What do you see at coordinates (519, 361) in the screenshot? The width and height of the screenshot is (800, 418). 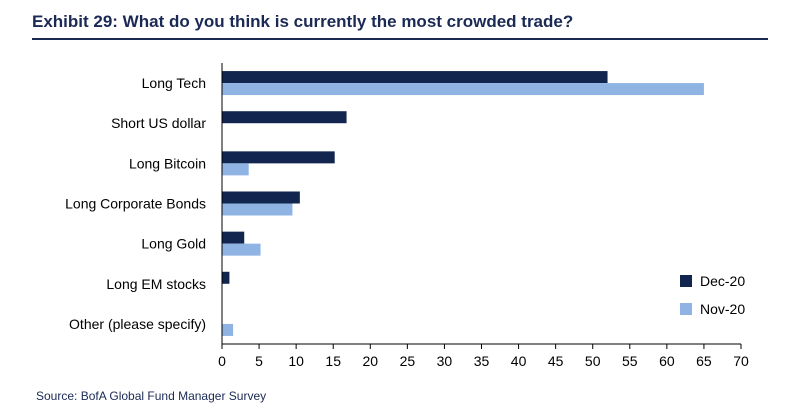 I see `x-tick-label: 40` at bounding box center [519, 361].